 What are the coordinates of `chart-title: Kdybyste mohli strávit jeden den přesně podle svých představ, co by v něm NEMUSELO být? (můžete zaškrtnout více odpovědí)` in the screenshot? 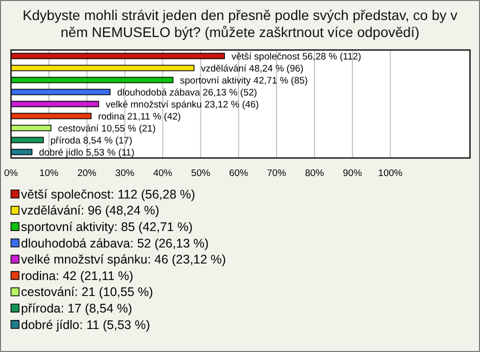 It's located at (240, 23).